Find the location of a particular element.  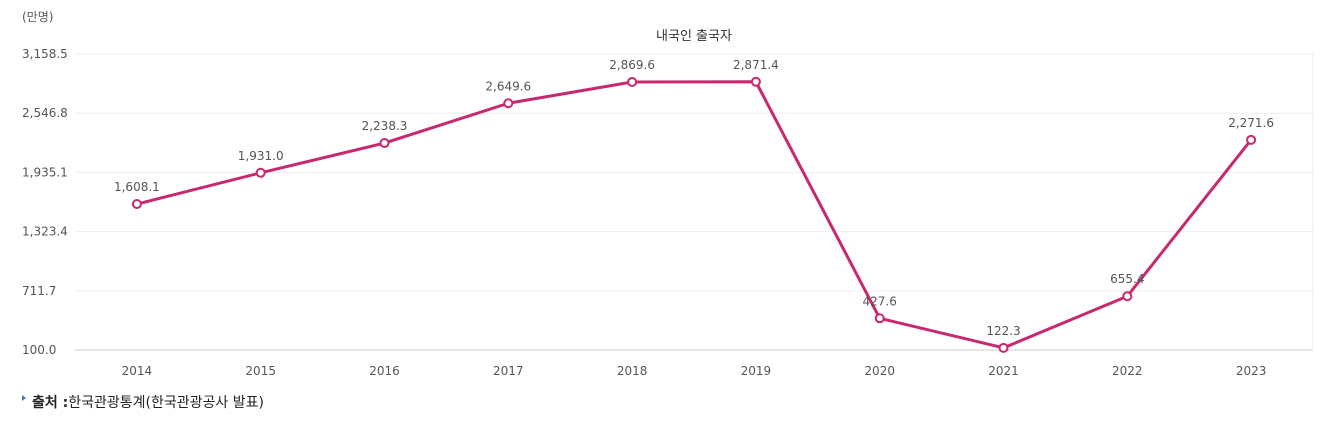

x-tick-label: 2018 is located at coordinates (632, 371).